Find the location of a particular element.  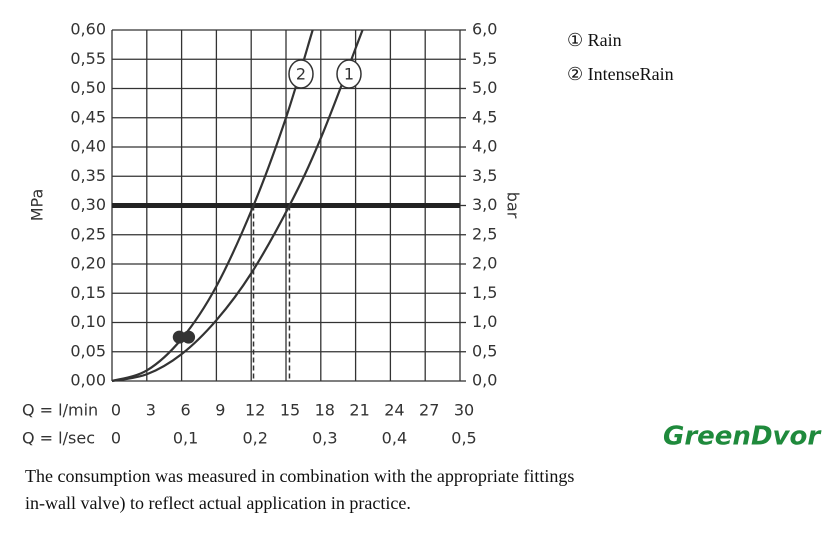

y-tick-label: 0,60 is located at coordinates (88, 29).